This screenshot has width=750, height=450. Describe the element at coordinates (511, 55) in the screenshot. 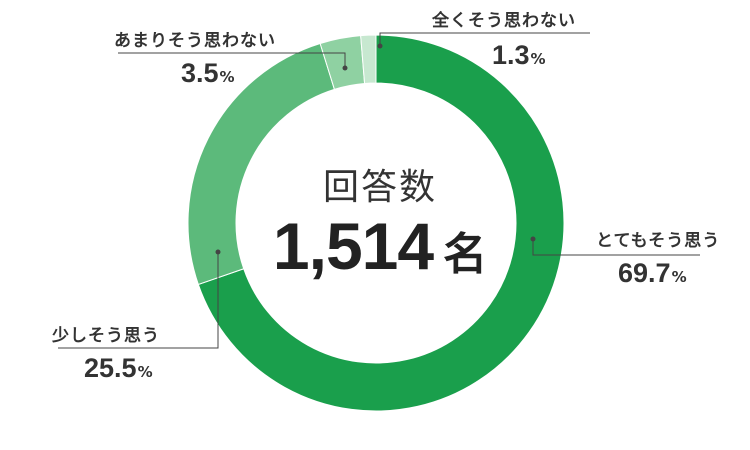

I see `slice-value-number: 1.3` at that location.